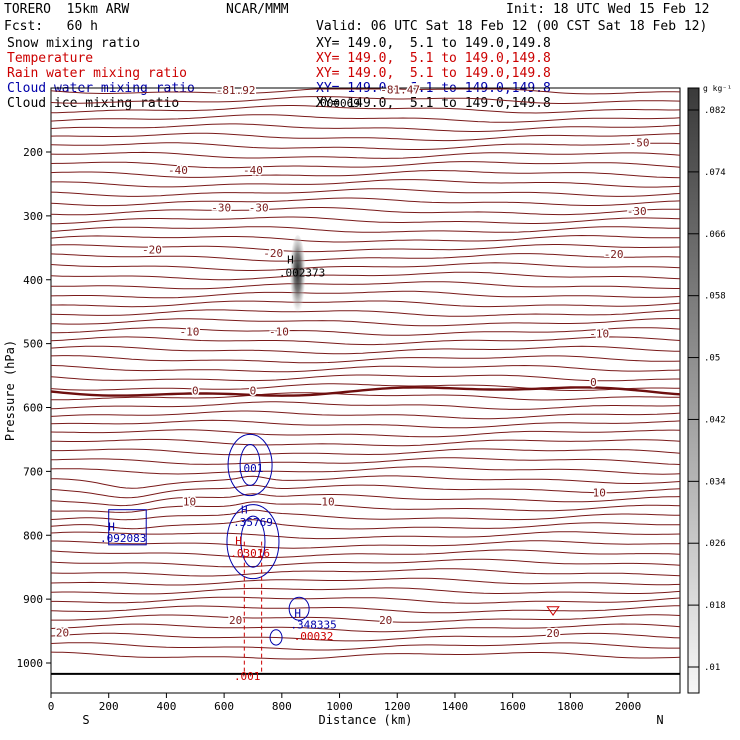 Image resolution: width=740 pixels, height=740 pixels. I want to click on max-annotation: .002373, so click(302, 273).